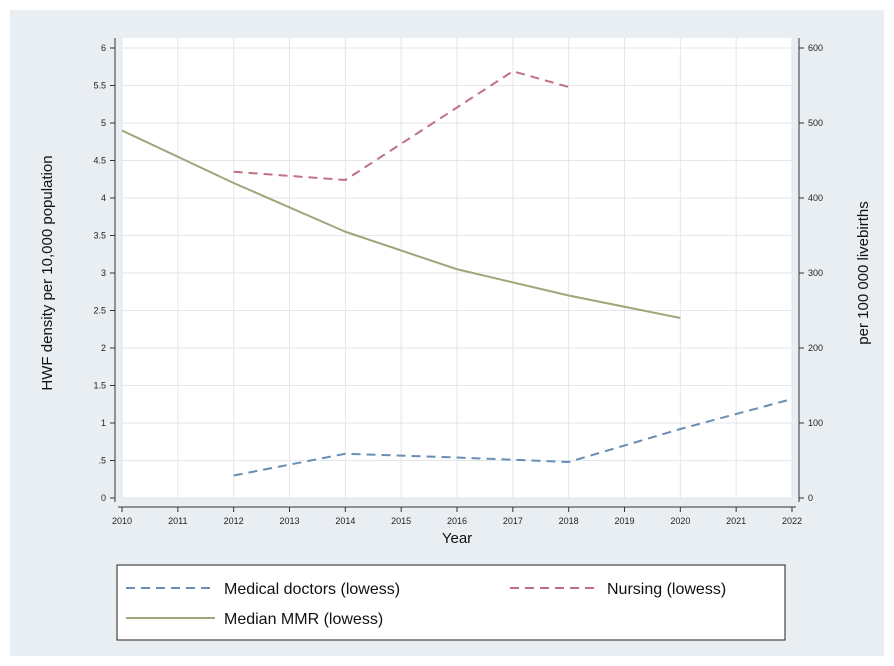 Image resolution: width=894 pixels, height=666 pixels. Describe the element at coordinates (680, 521) in the screenshot. I see `x-tick-label: 2020` at that location.